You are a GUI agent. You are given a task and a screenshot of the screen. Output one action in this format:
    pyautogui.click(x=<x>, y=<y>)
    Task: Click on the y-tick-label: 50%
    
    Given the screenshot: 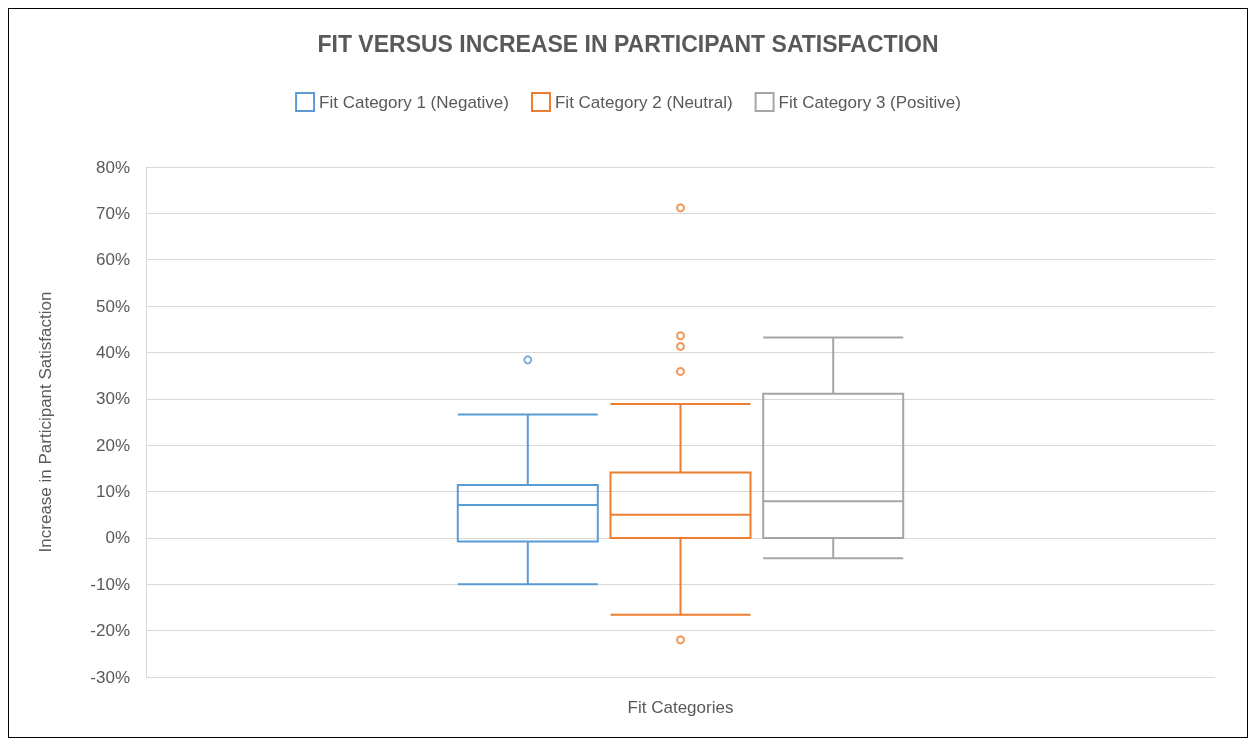 What is the action you would take?
    pyautogui.click(x=112, y=306)
    